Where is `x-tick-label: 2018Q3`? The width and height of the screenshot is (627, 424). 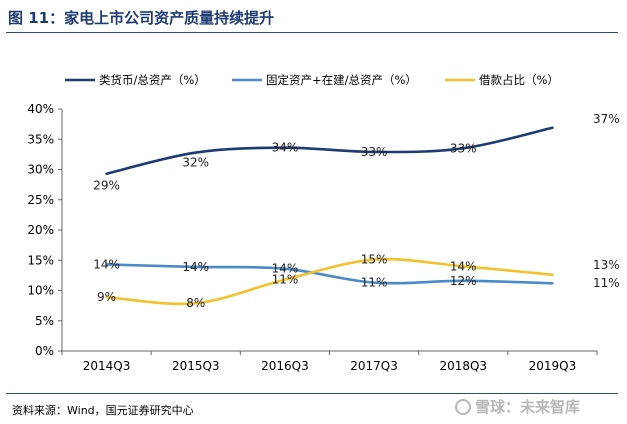
x-tick-label: 2018Q3 is located at coordinates (463, 366).